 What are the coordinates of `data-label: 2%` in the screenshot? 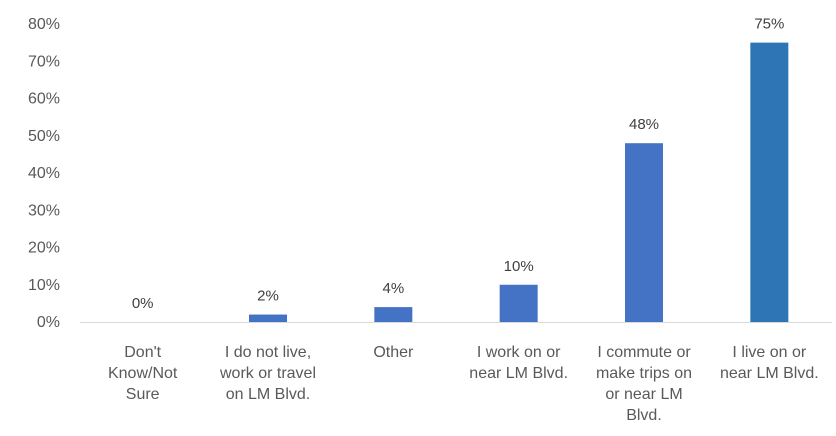 It's located at (268, 296).